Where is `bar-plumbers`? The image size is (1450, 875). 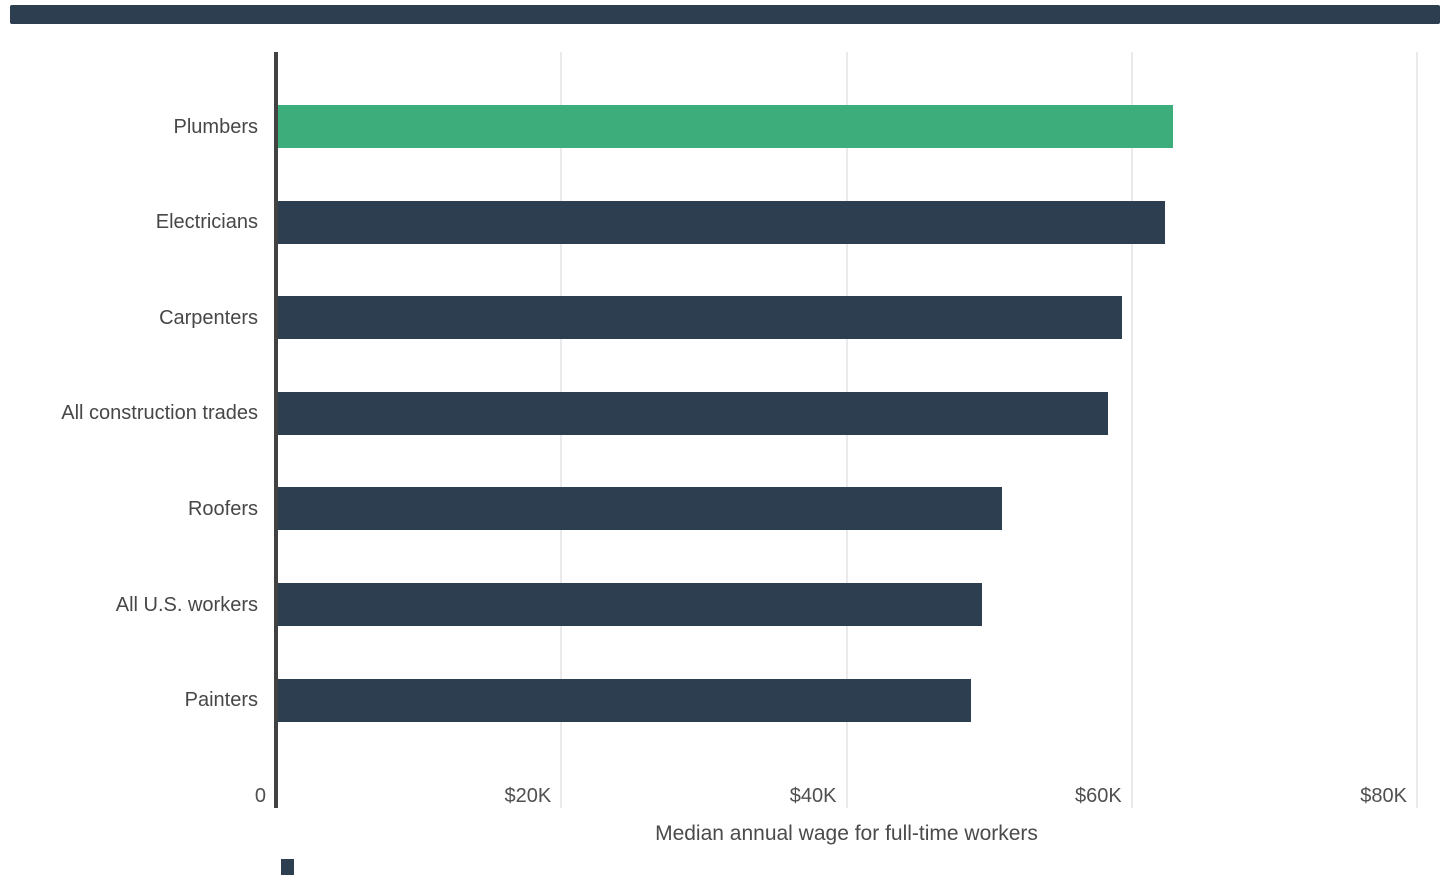 bar-plumbers is located at coordinates (725, 126).